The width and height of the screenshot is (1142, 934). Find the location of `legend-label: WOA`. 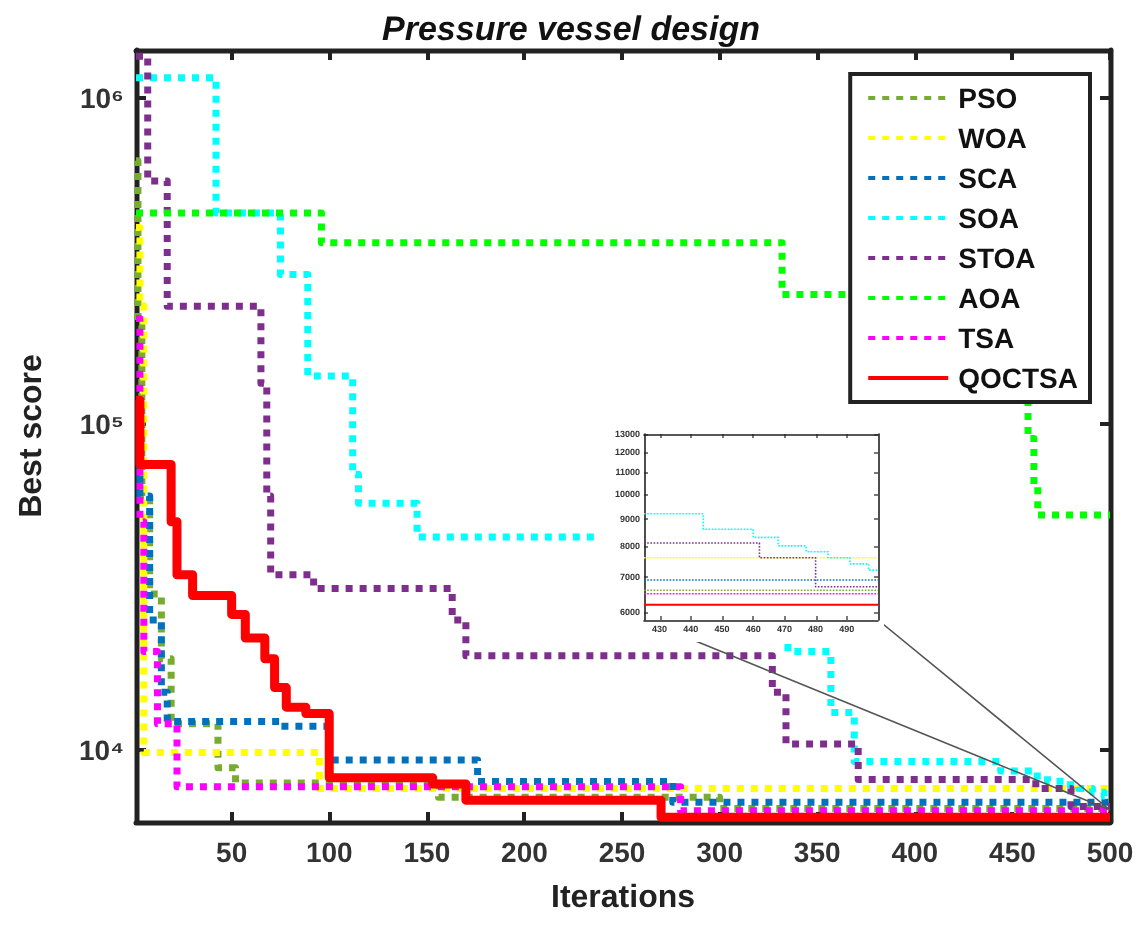

legend-label: WOA is located at coordinates (992, 138).